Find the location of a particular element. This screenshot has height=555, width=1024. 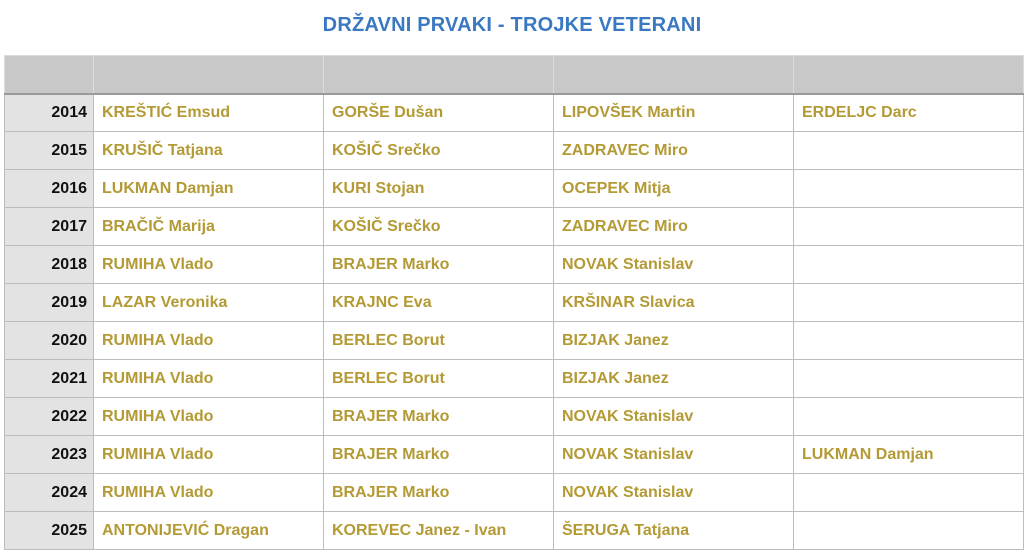

year-cell: 2025 is located at coordinates (49, 530).